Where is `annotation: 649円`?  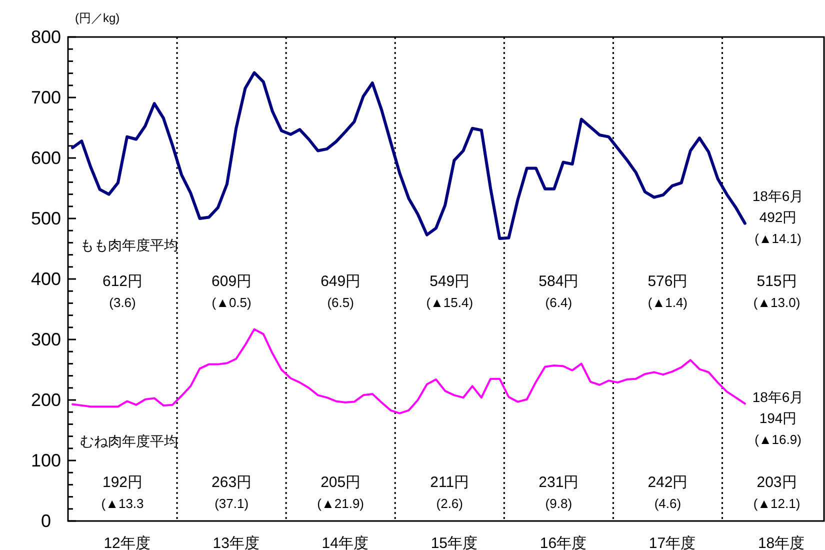 annotation: 649円 is located at coordinates (340, 281).